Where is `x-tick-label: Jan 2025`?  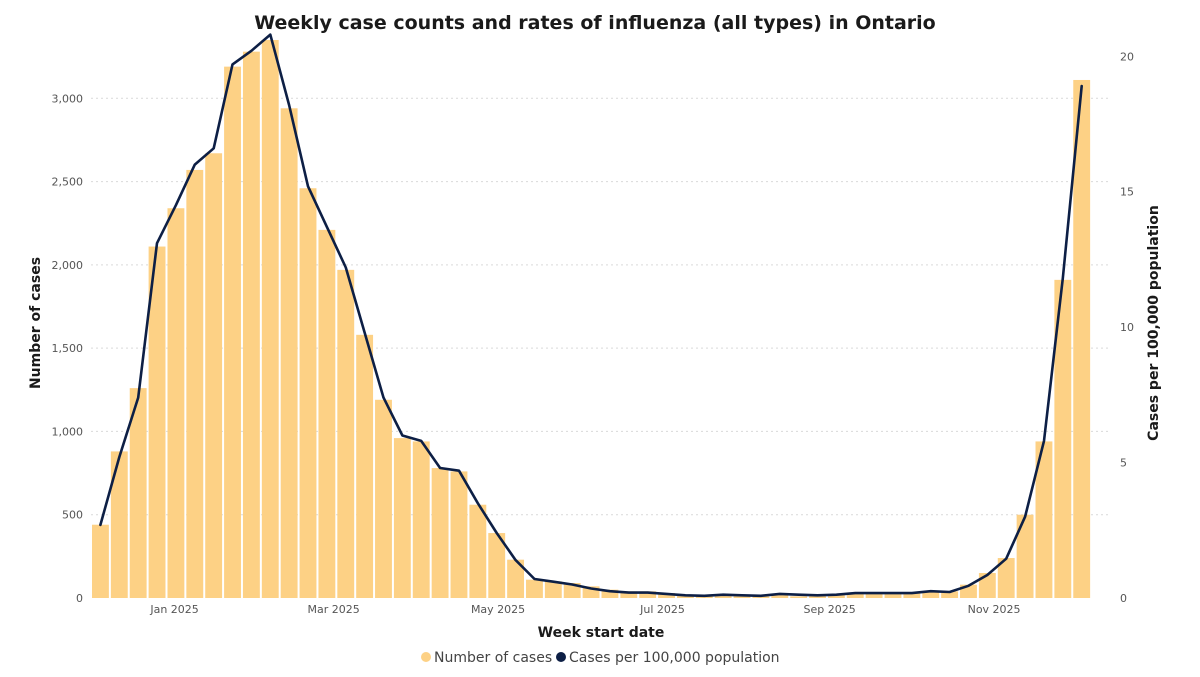 x-tick-label: Jan 2025 is located at coordinates (173, 609).